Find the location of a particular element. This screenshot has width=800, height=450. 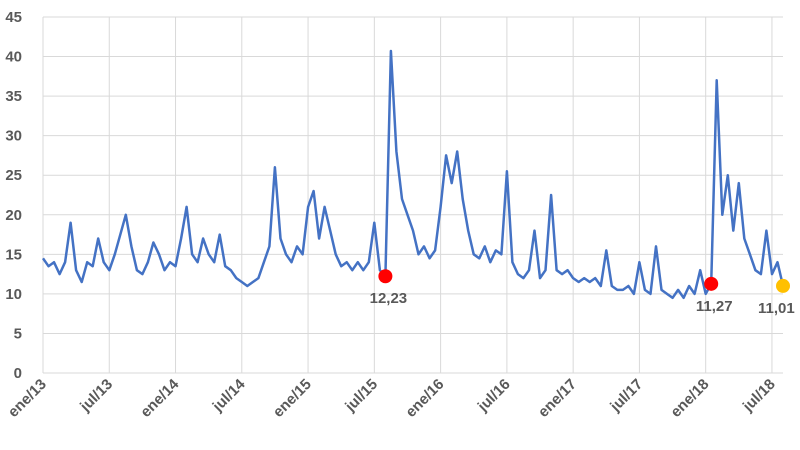

x-tick-label: jul/14 is located at coordinates (229, 395).